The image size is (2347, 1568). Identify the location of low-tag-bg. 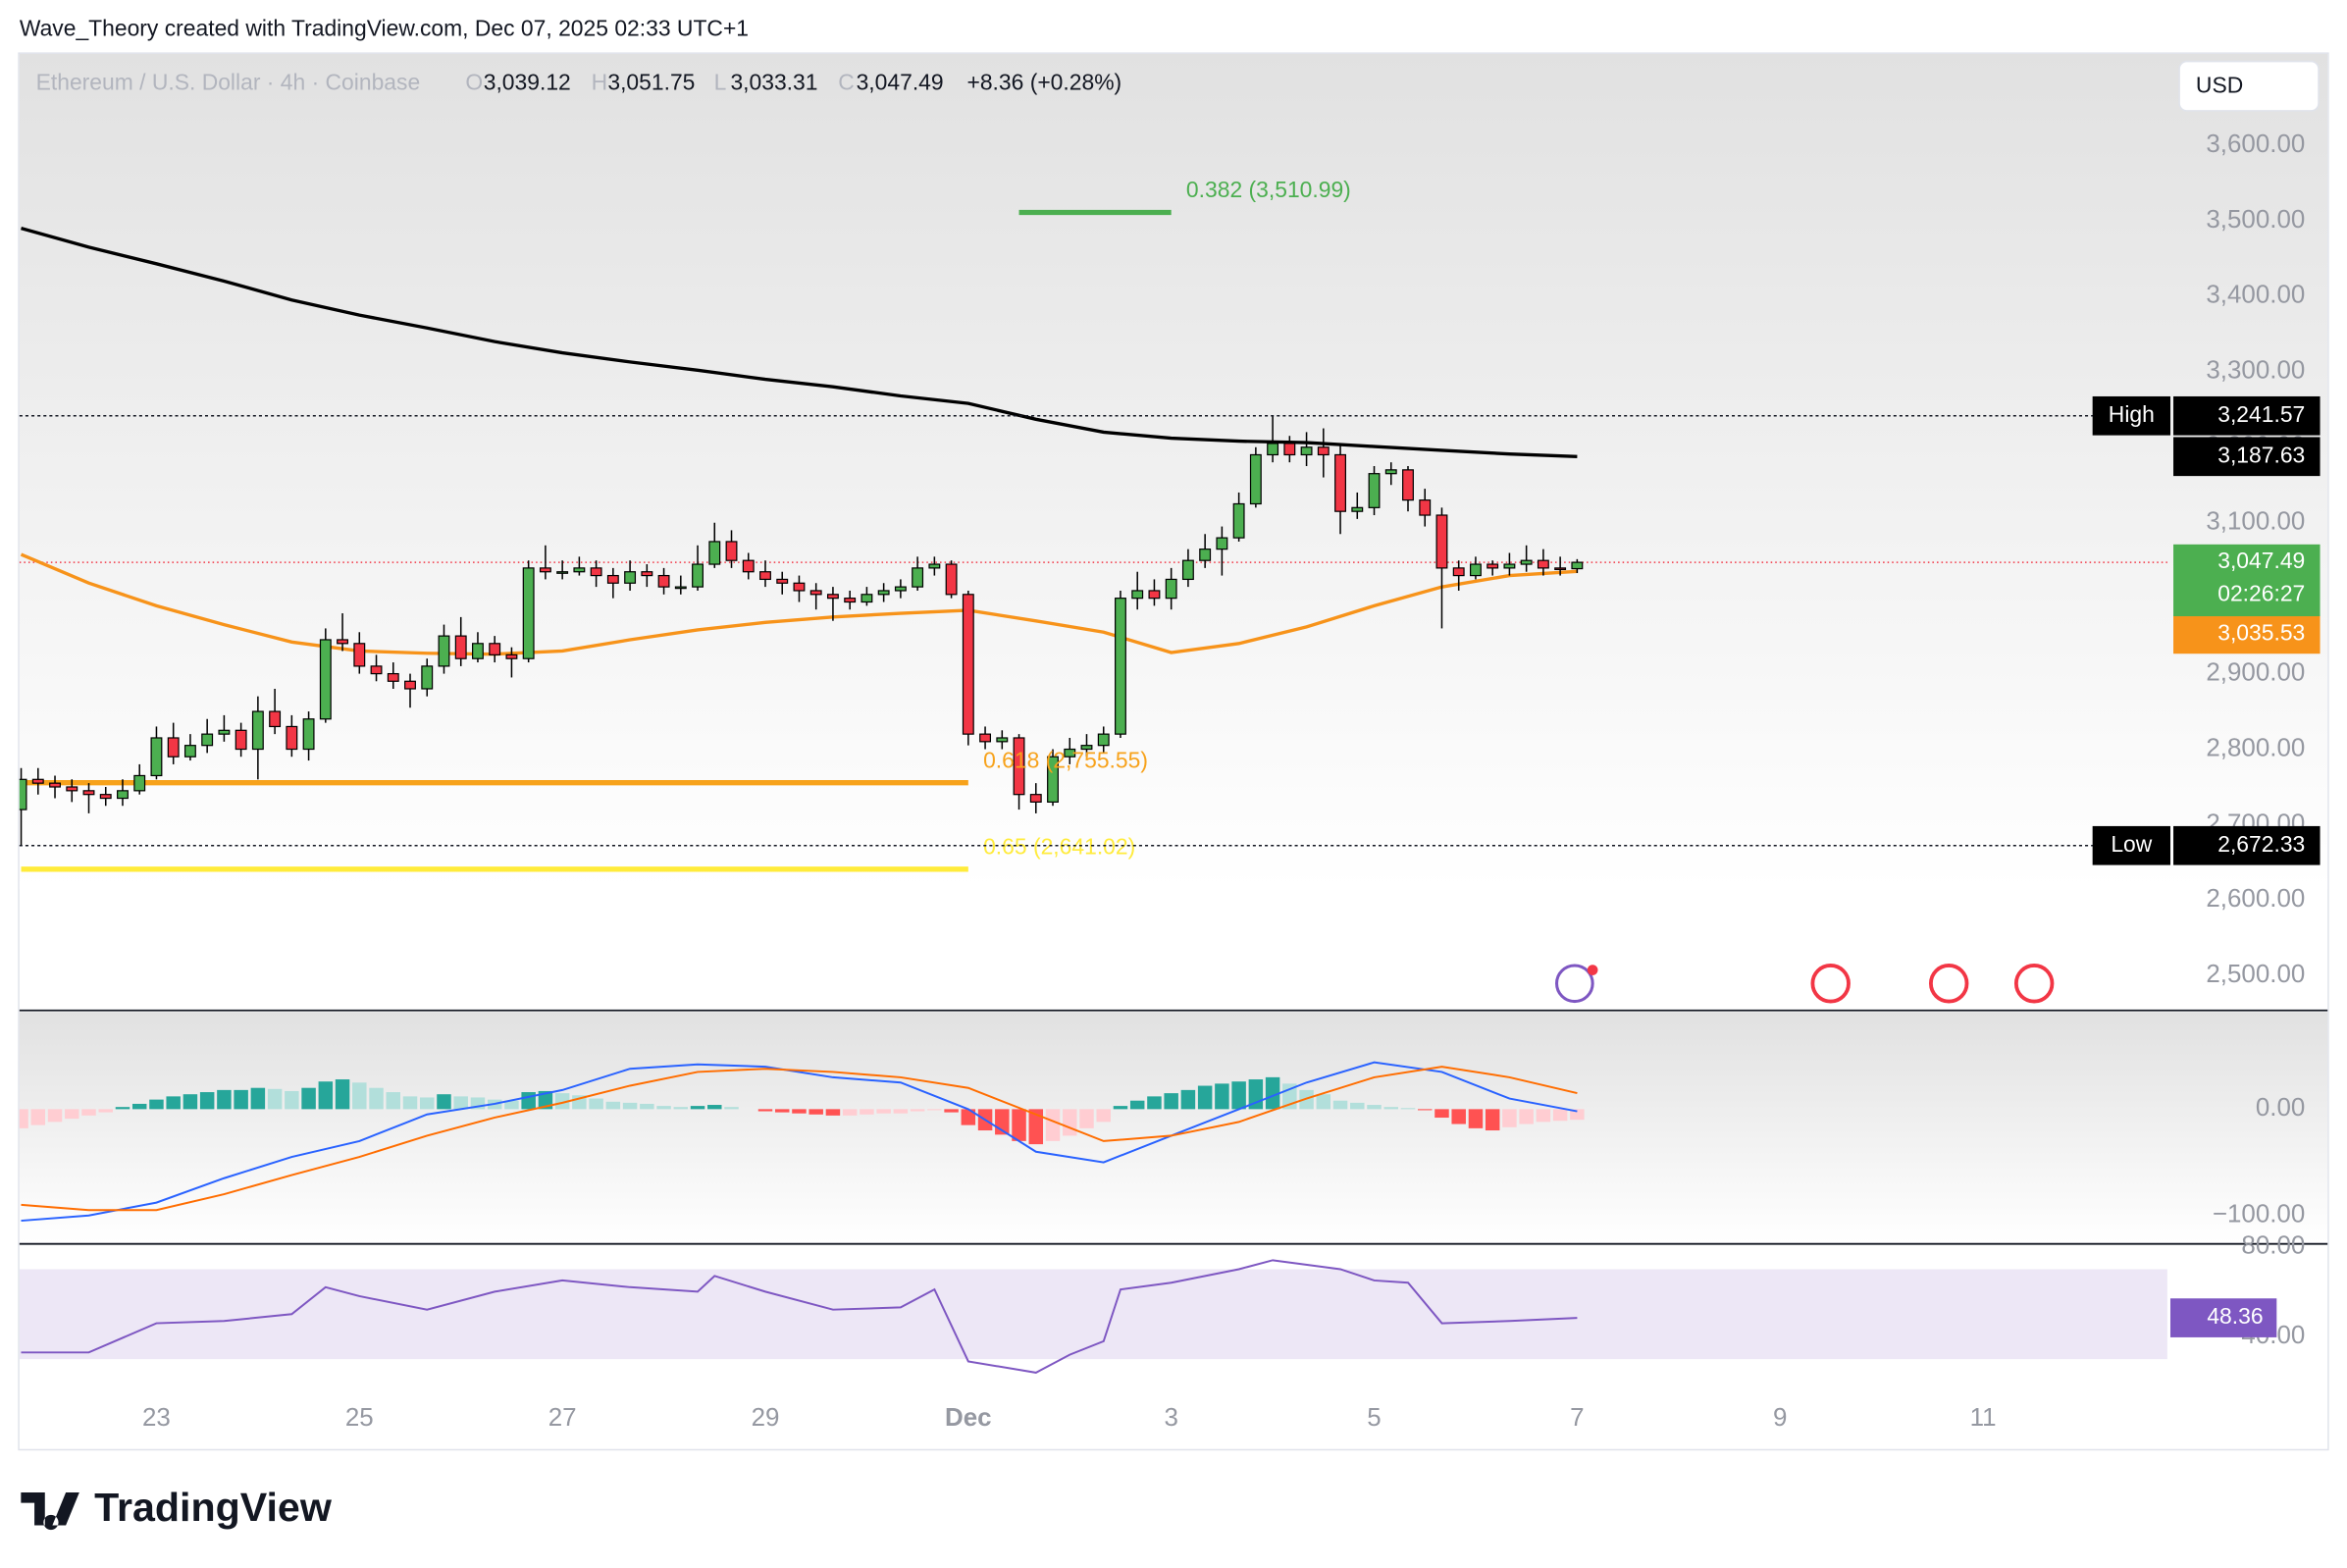
(2131, 845).